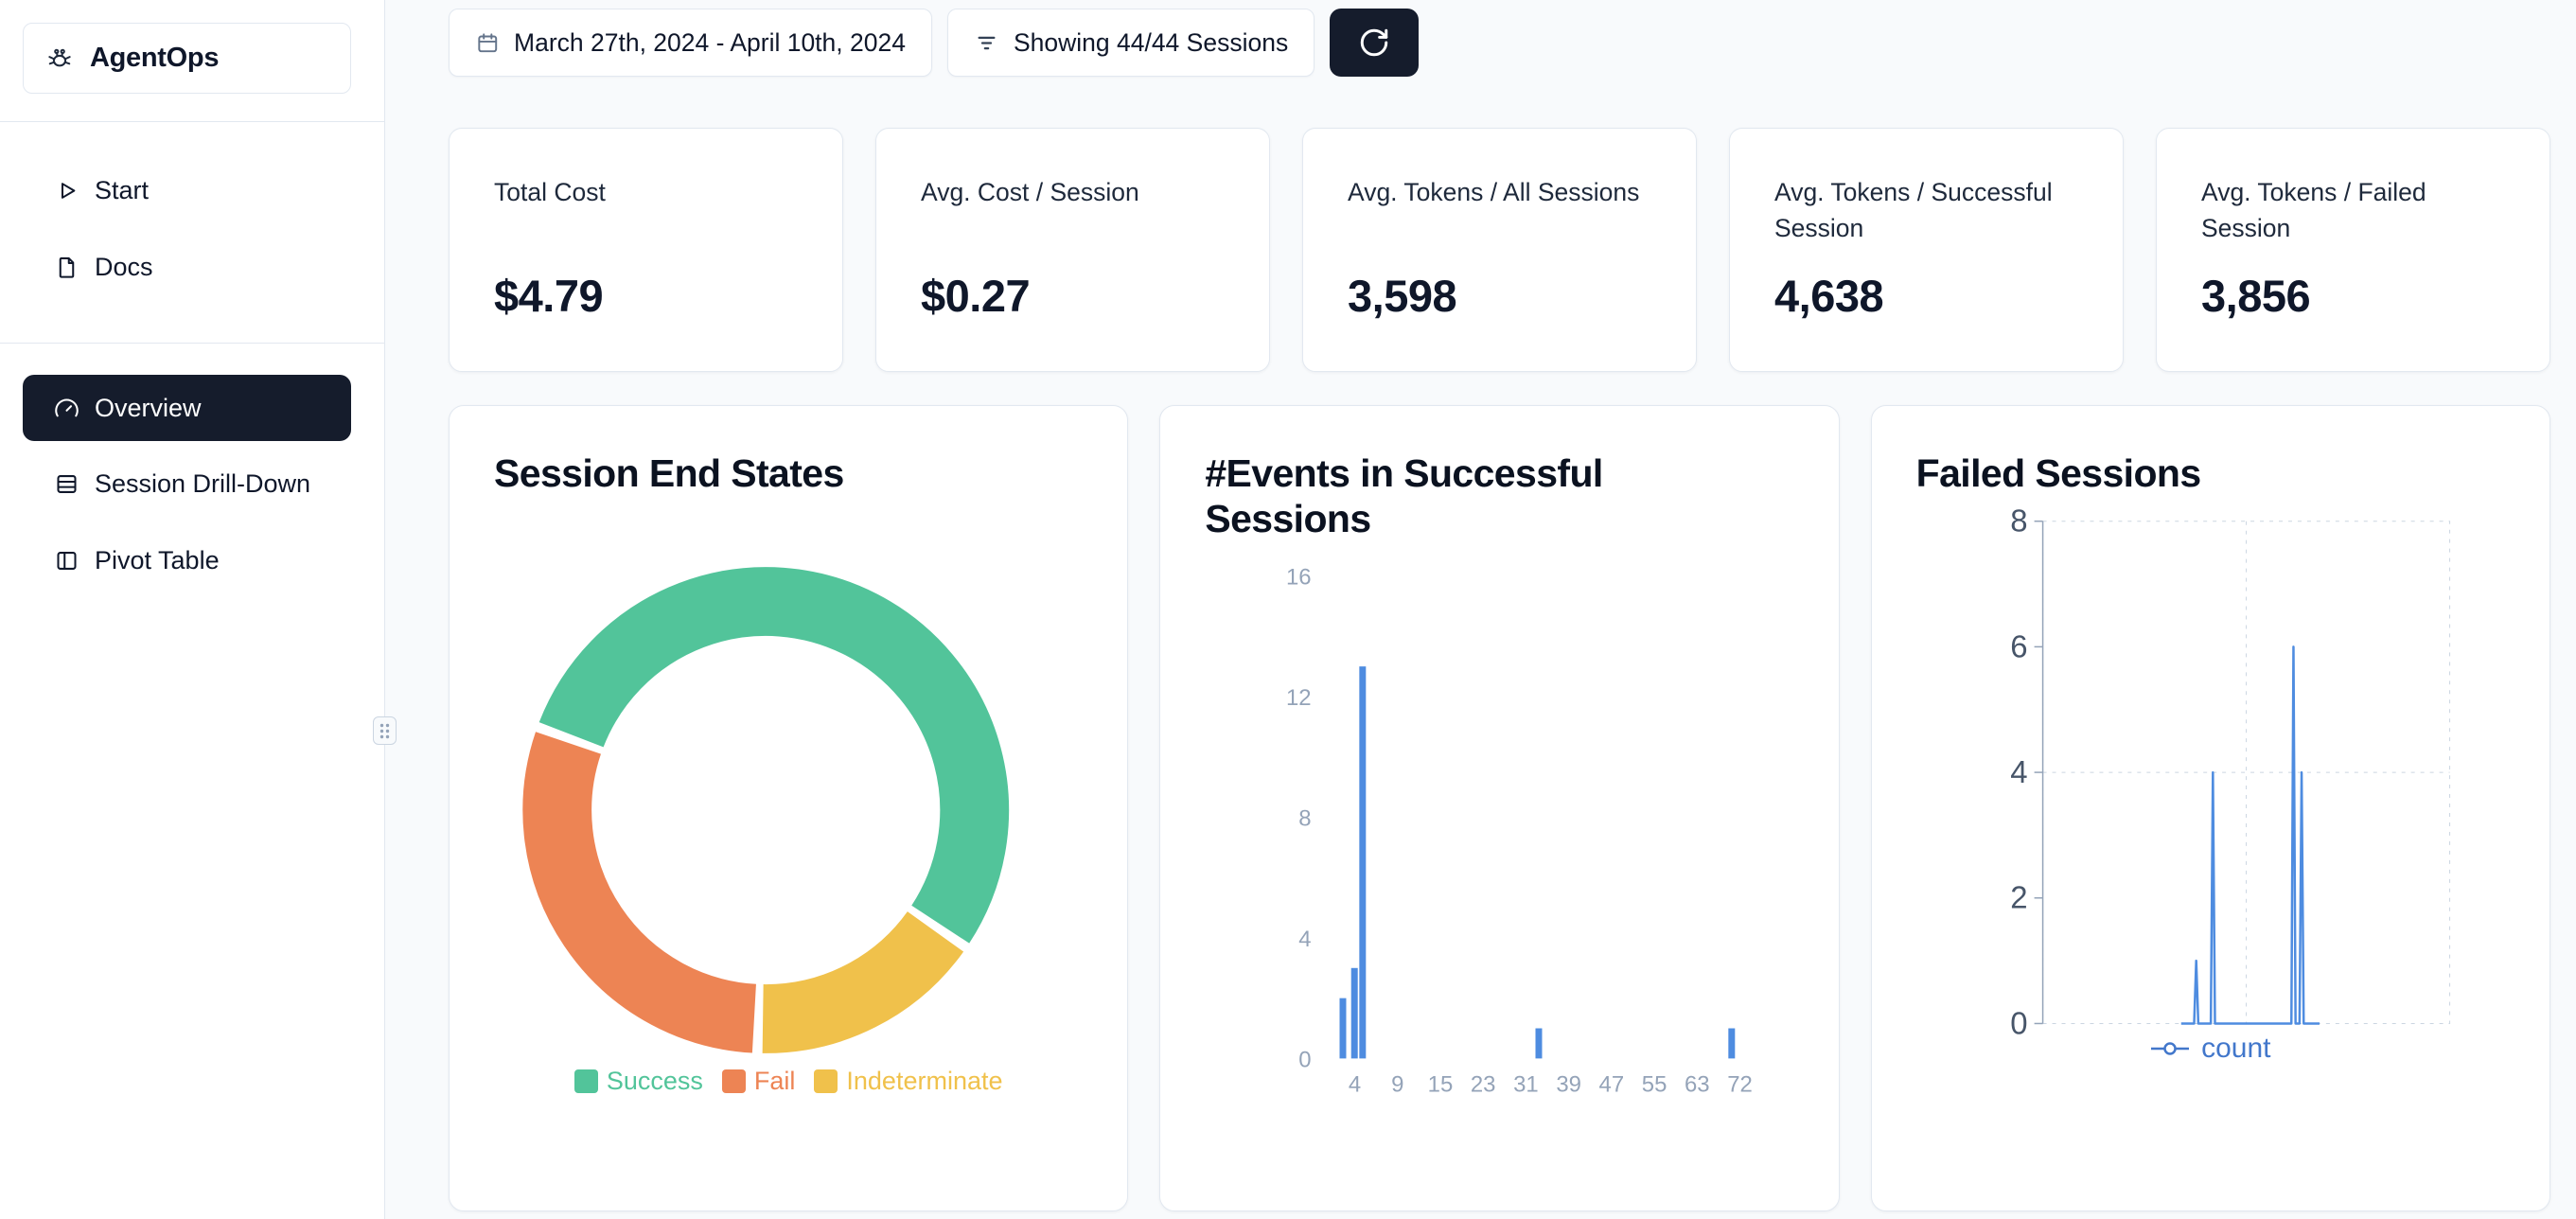 Image resolution: width=2576 pixels, height=1219 pixels. Describe the element at coordinates (155, 58) in the screenshot. I see `app-title: AgentOps` at that location.